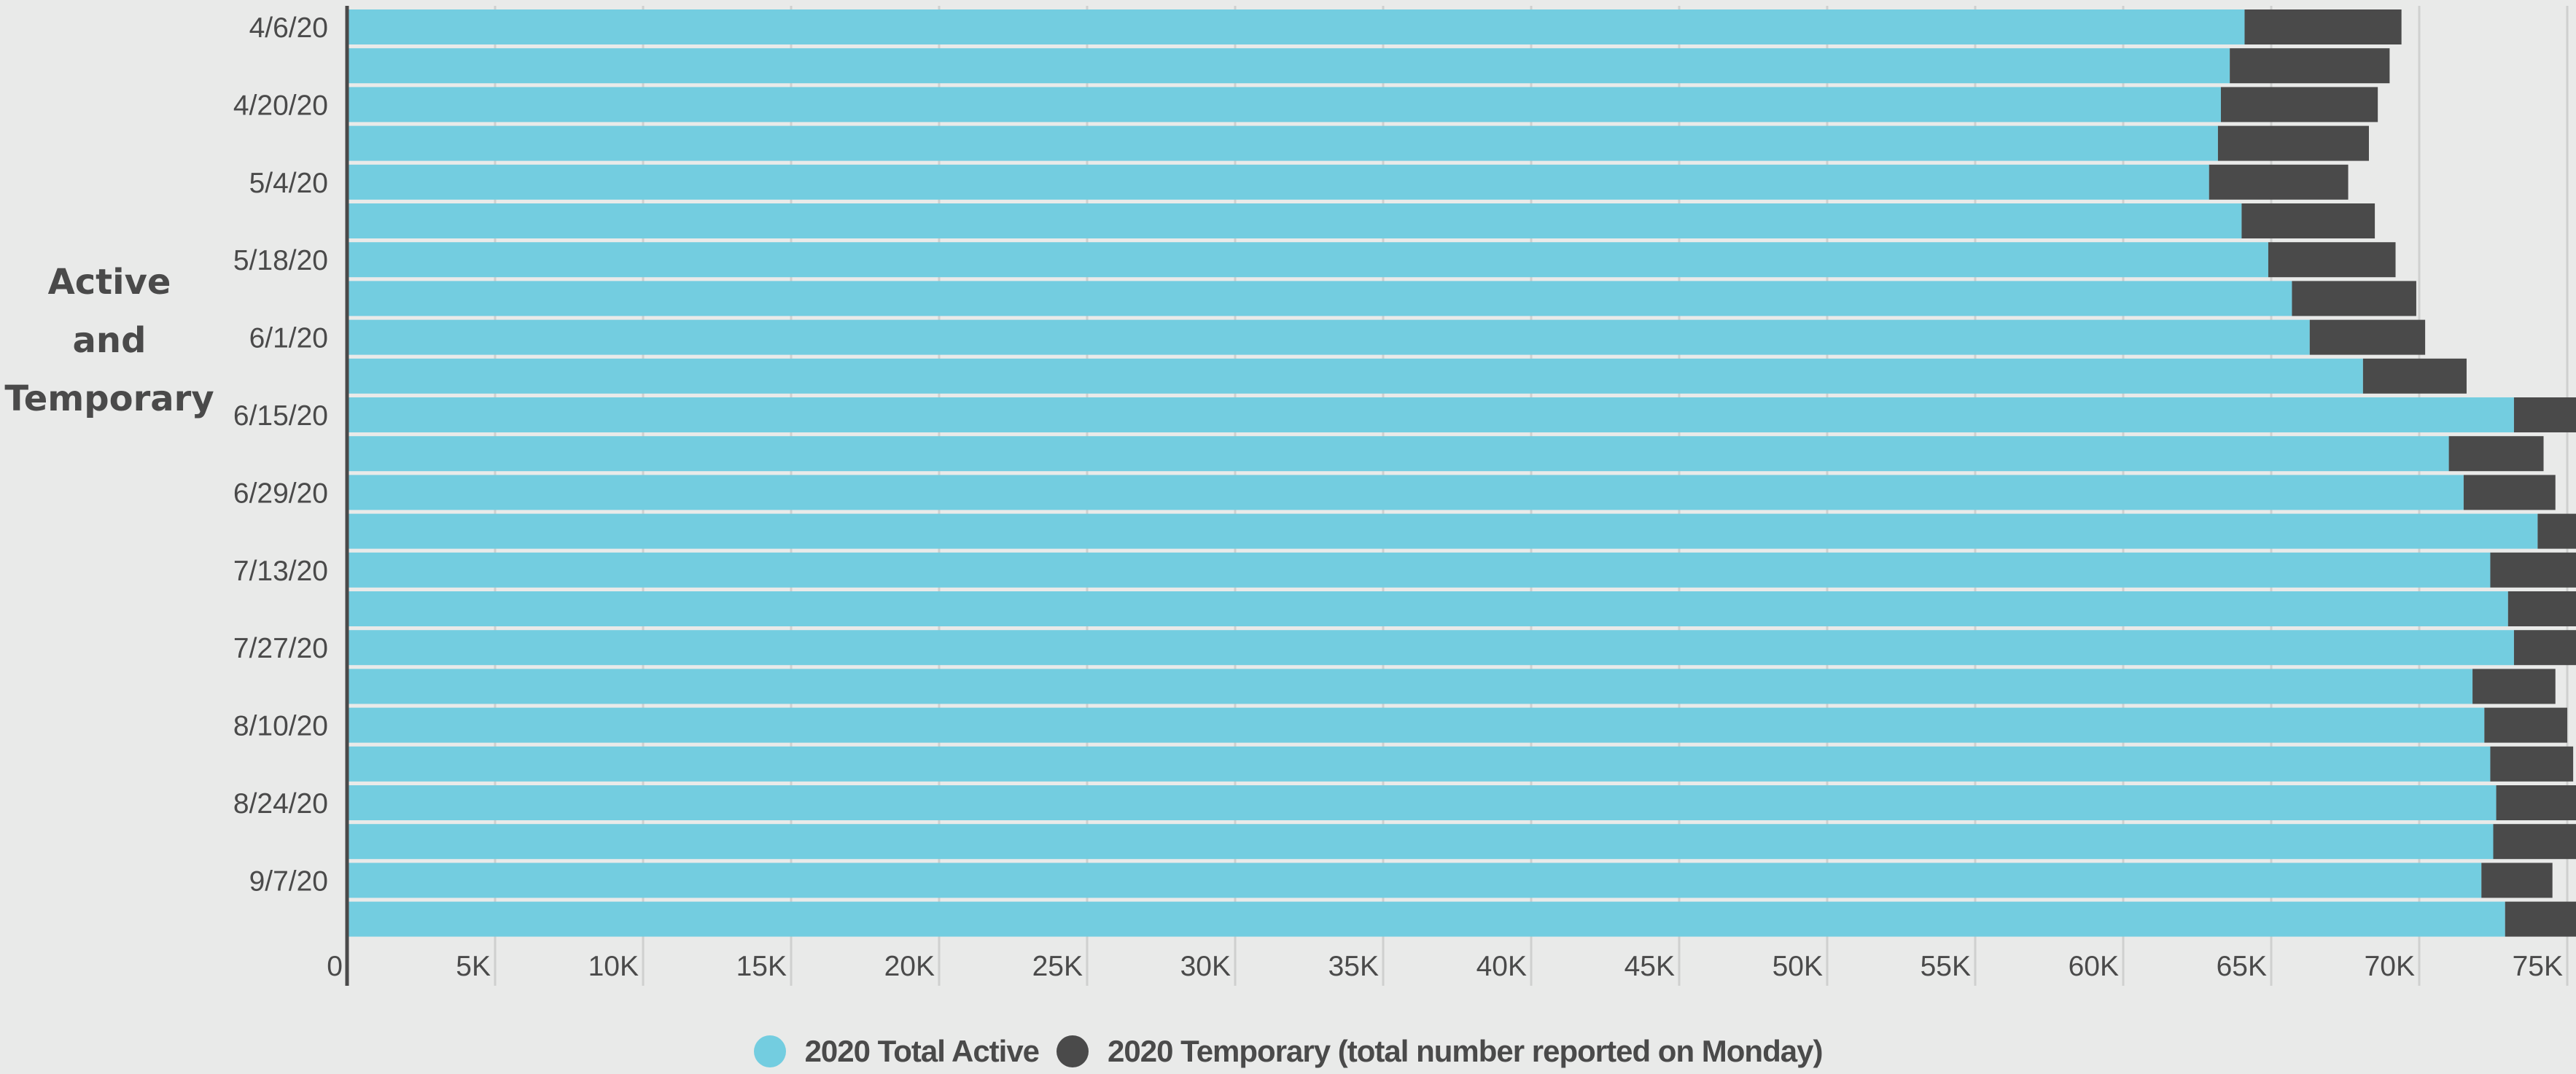  I want to click on category-label: 6/15/20, so click(280, 416).